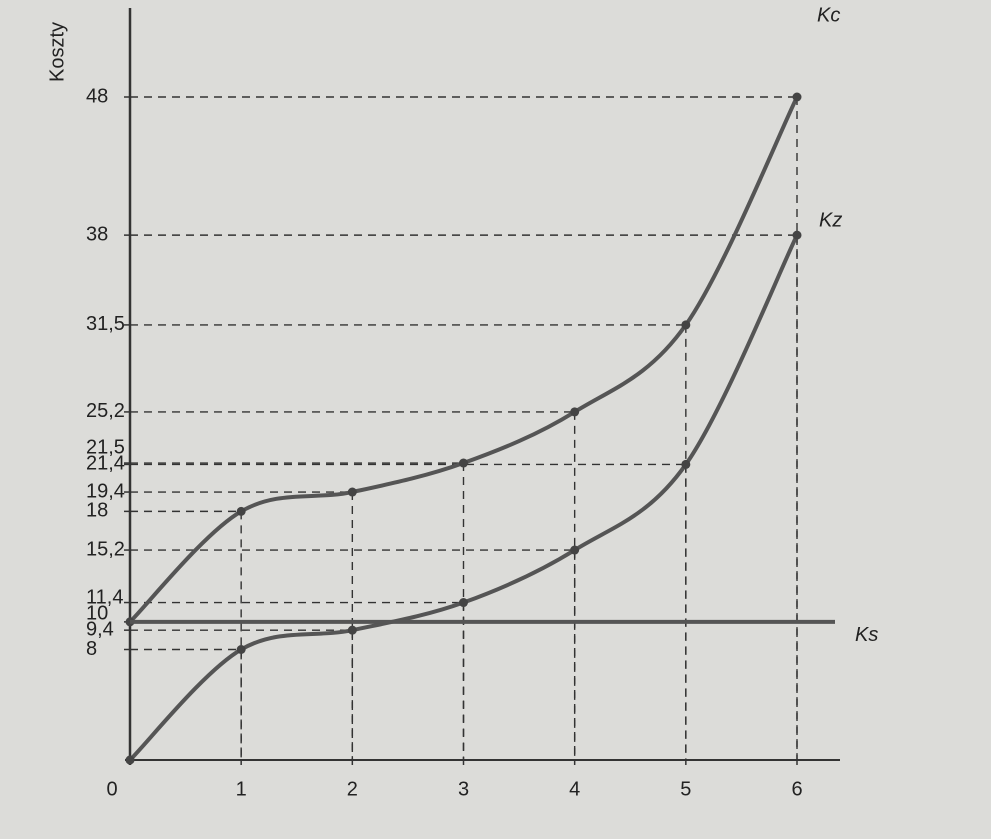  I want to click on y-tick-label: 15,2, so click(105, 549).